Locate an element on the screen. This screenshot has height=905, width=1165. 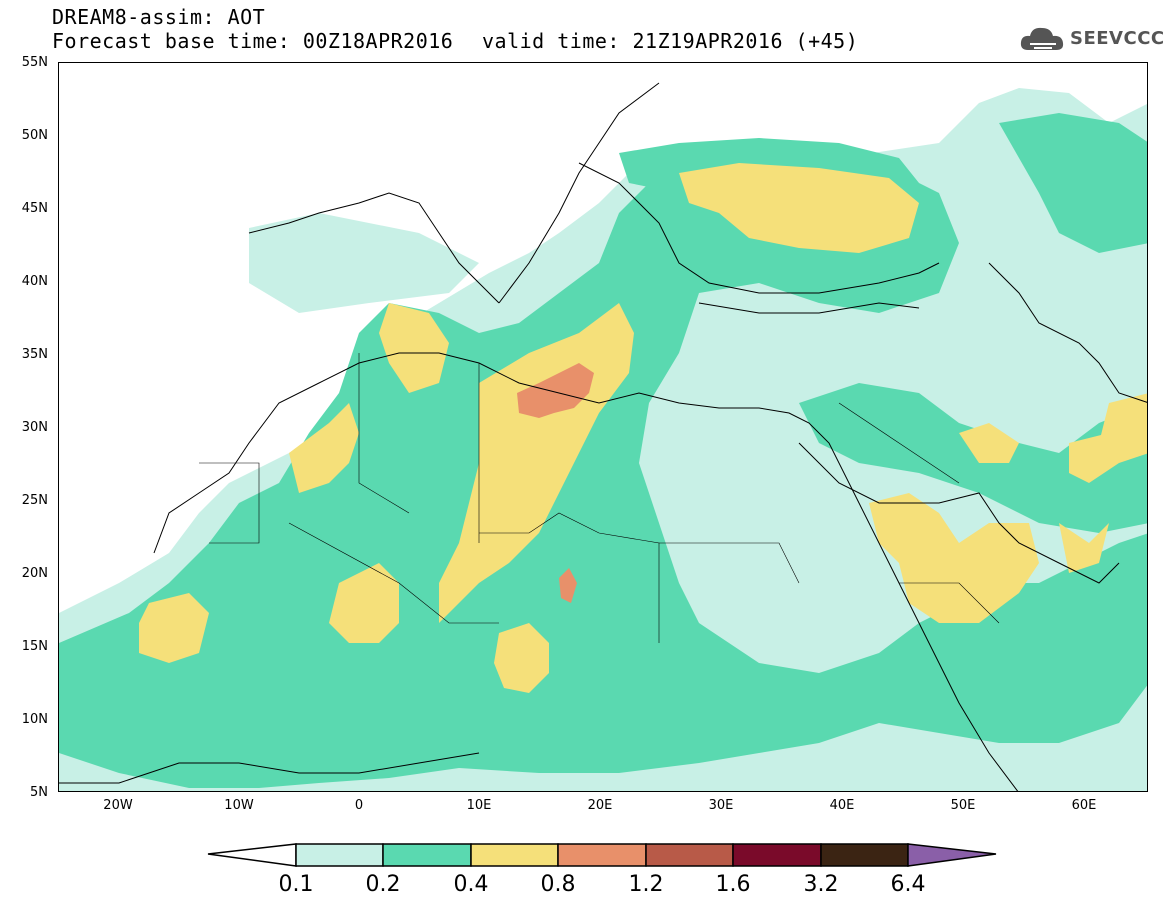
cbar-label: 1.6 is located at coordinates (733, 884).